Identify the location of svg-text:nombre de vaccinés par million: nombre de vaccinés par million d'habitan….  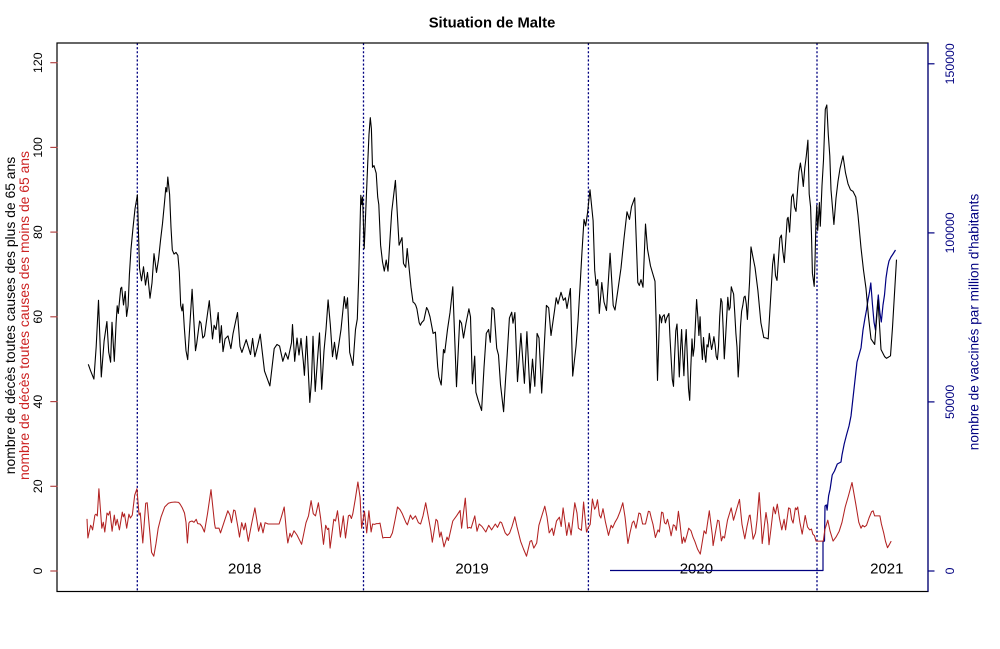
(974, 322).